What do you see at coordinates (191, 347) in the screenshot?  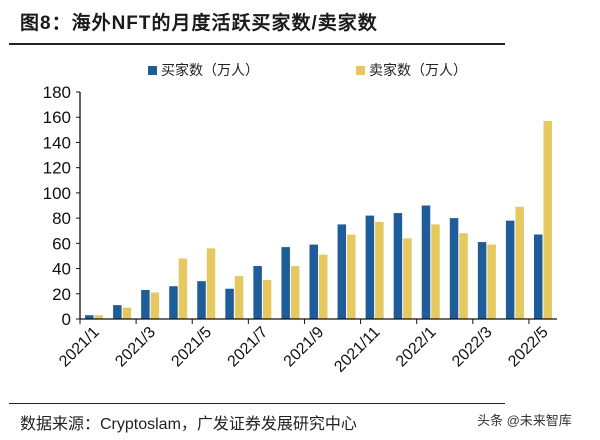 I see `x-tick-label: 2021/5` at bounding box center [191, 347].